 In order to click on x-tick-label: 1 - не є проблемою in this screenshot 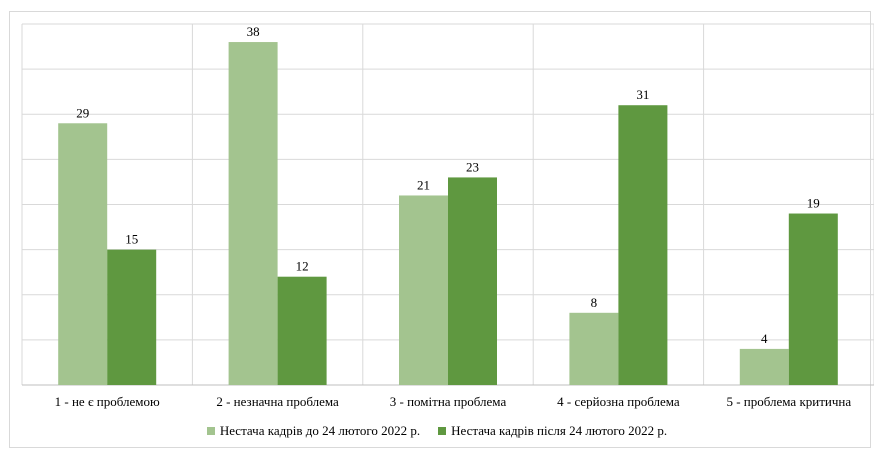, I will do `click(107, 401)`.